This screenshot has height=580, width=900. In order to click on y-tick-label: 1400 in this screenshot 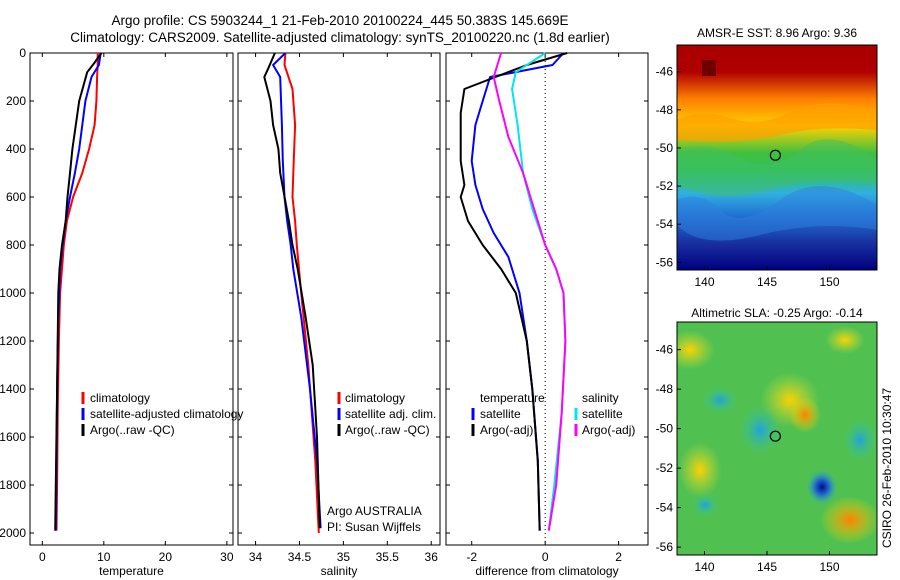, I will do `click(13, 389)`.